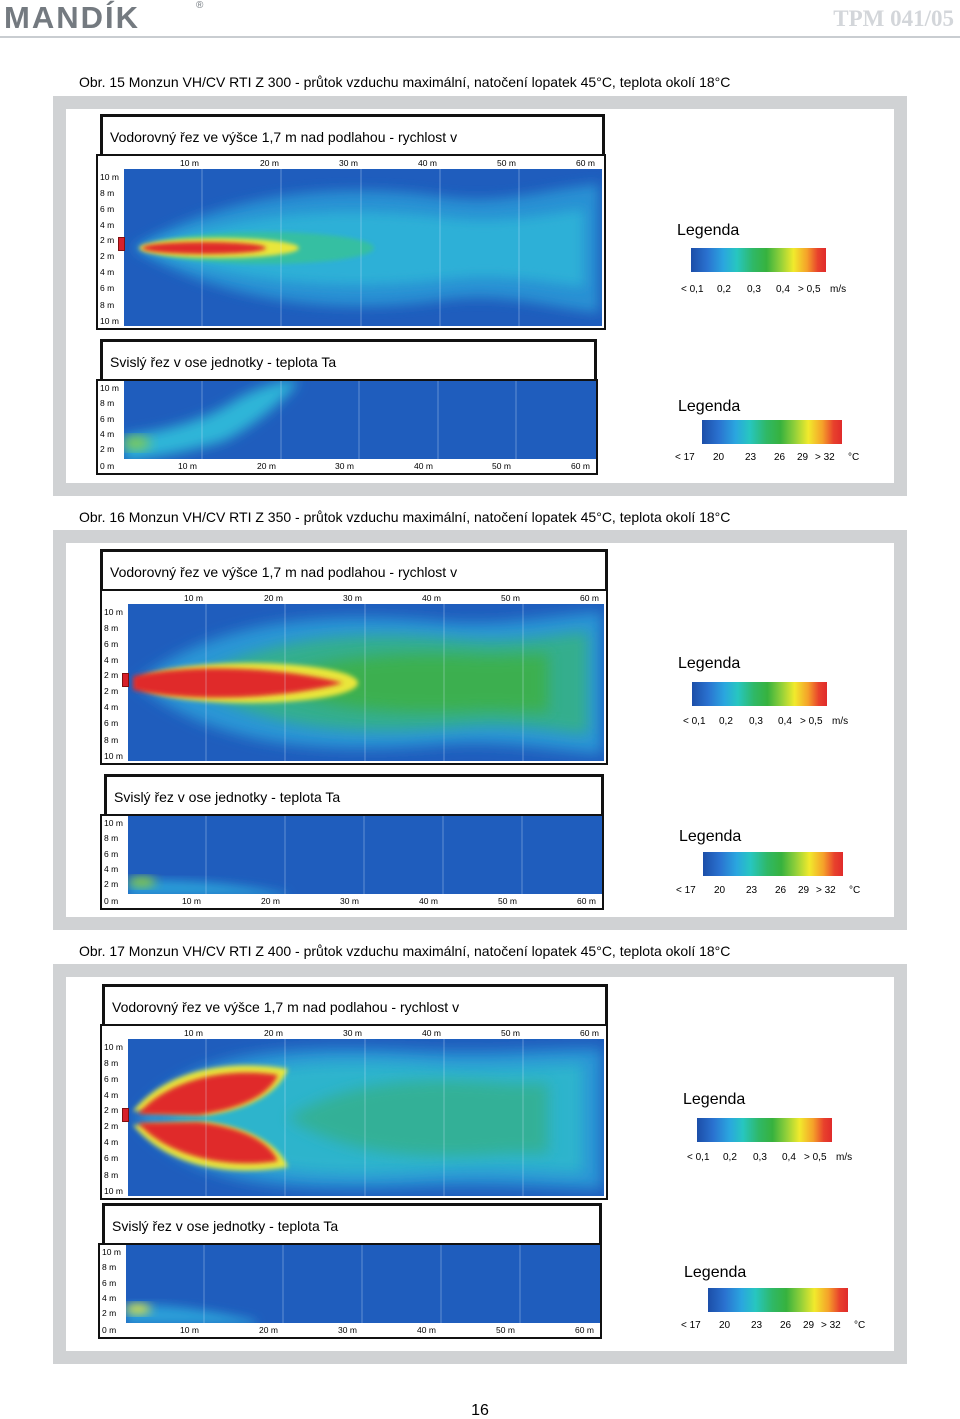 This screenshot has width=960, height=1419. What do you see at coordinates (111, 901) in the screenshot?
I see `x-tick: 0 m` at bounding box center [111, 901].